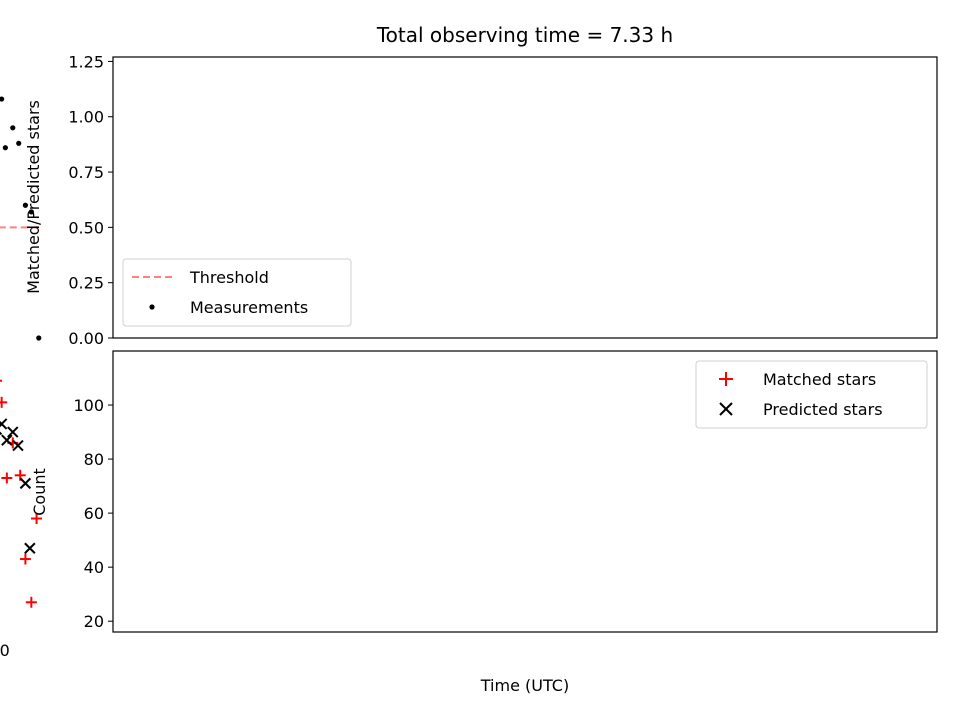  Describe the element at coordinates (86, 227) in the screenshot. I see `top-y-tick-label: 0.50` at that location.